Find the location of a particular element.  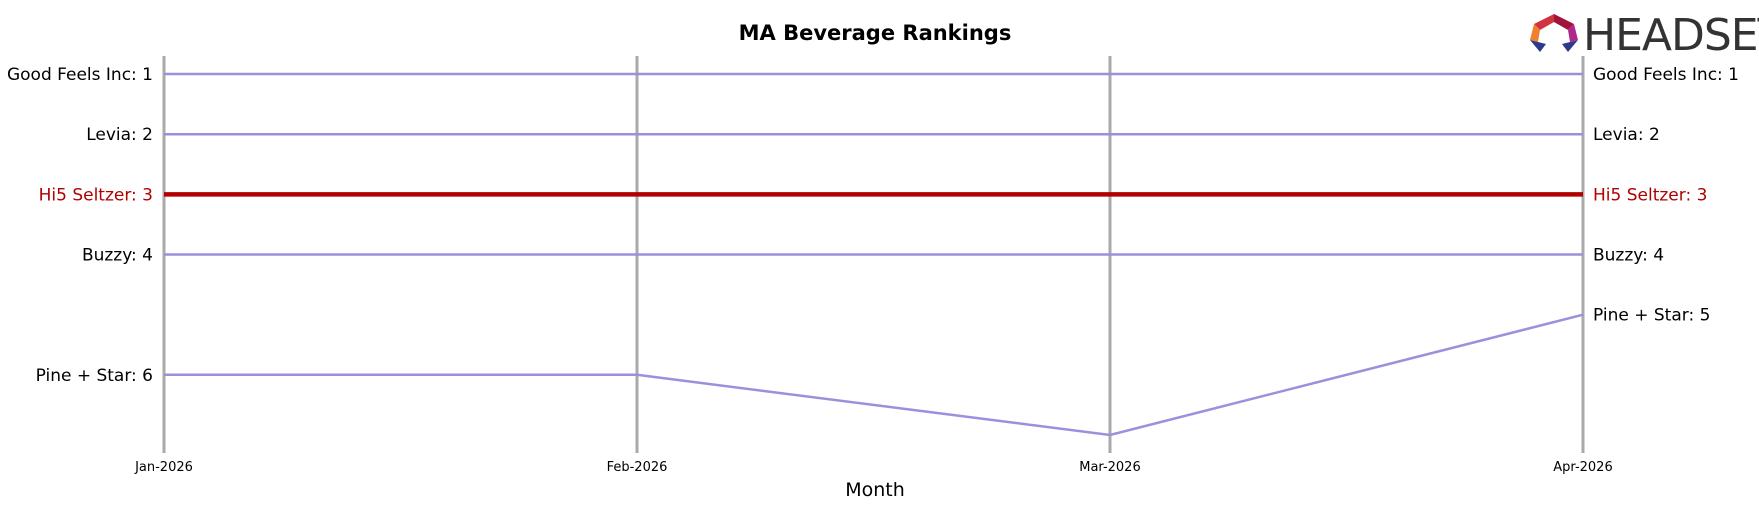

start-label-buzzy: Buzzy: 4 is located at coordinates (117, 256).